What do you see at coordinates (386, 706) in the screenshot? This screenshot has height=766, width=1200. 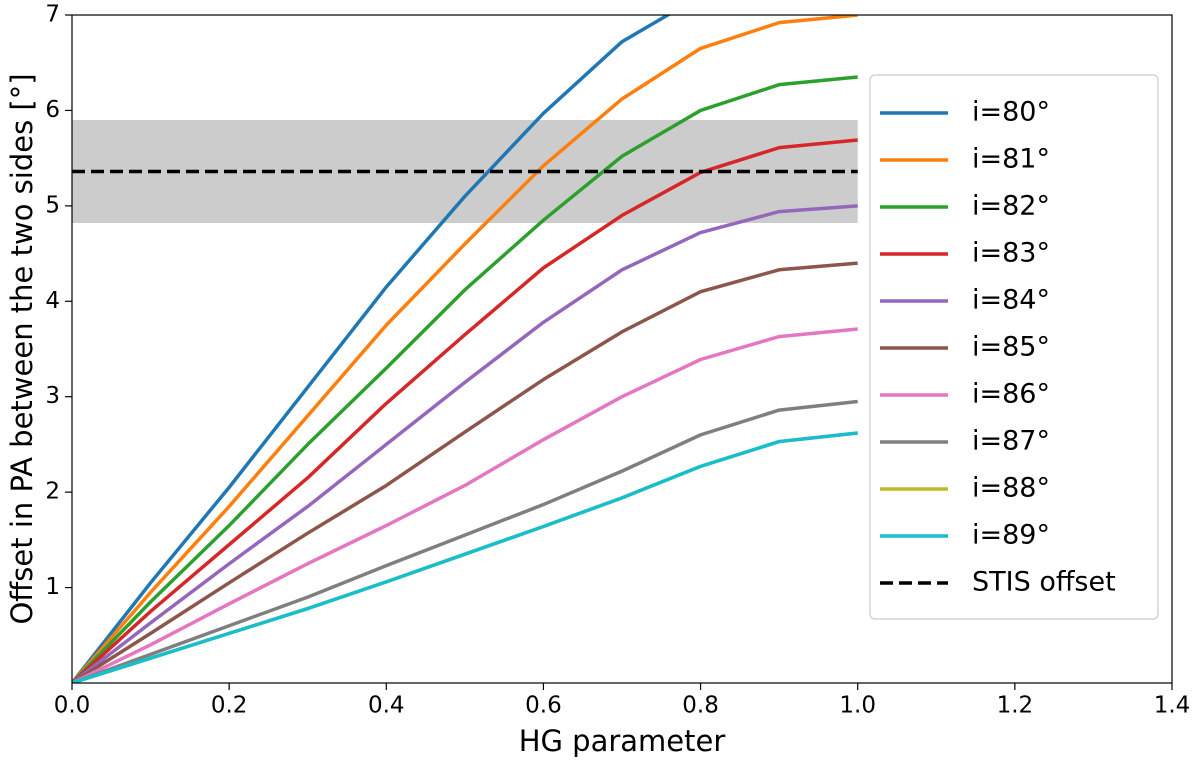 I see `x-tick-label: 0.4` at bounding box center [386, 706].